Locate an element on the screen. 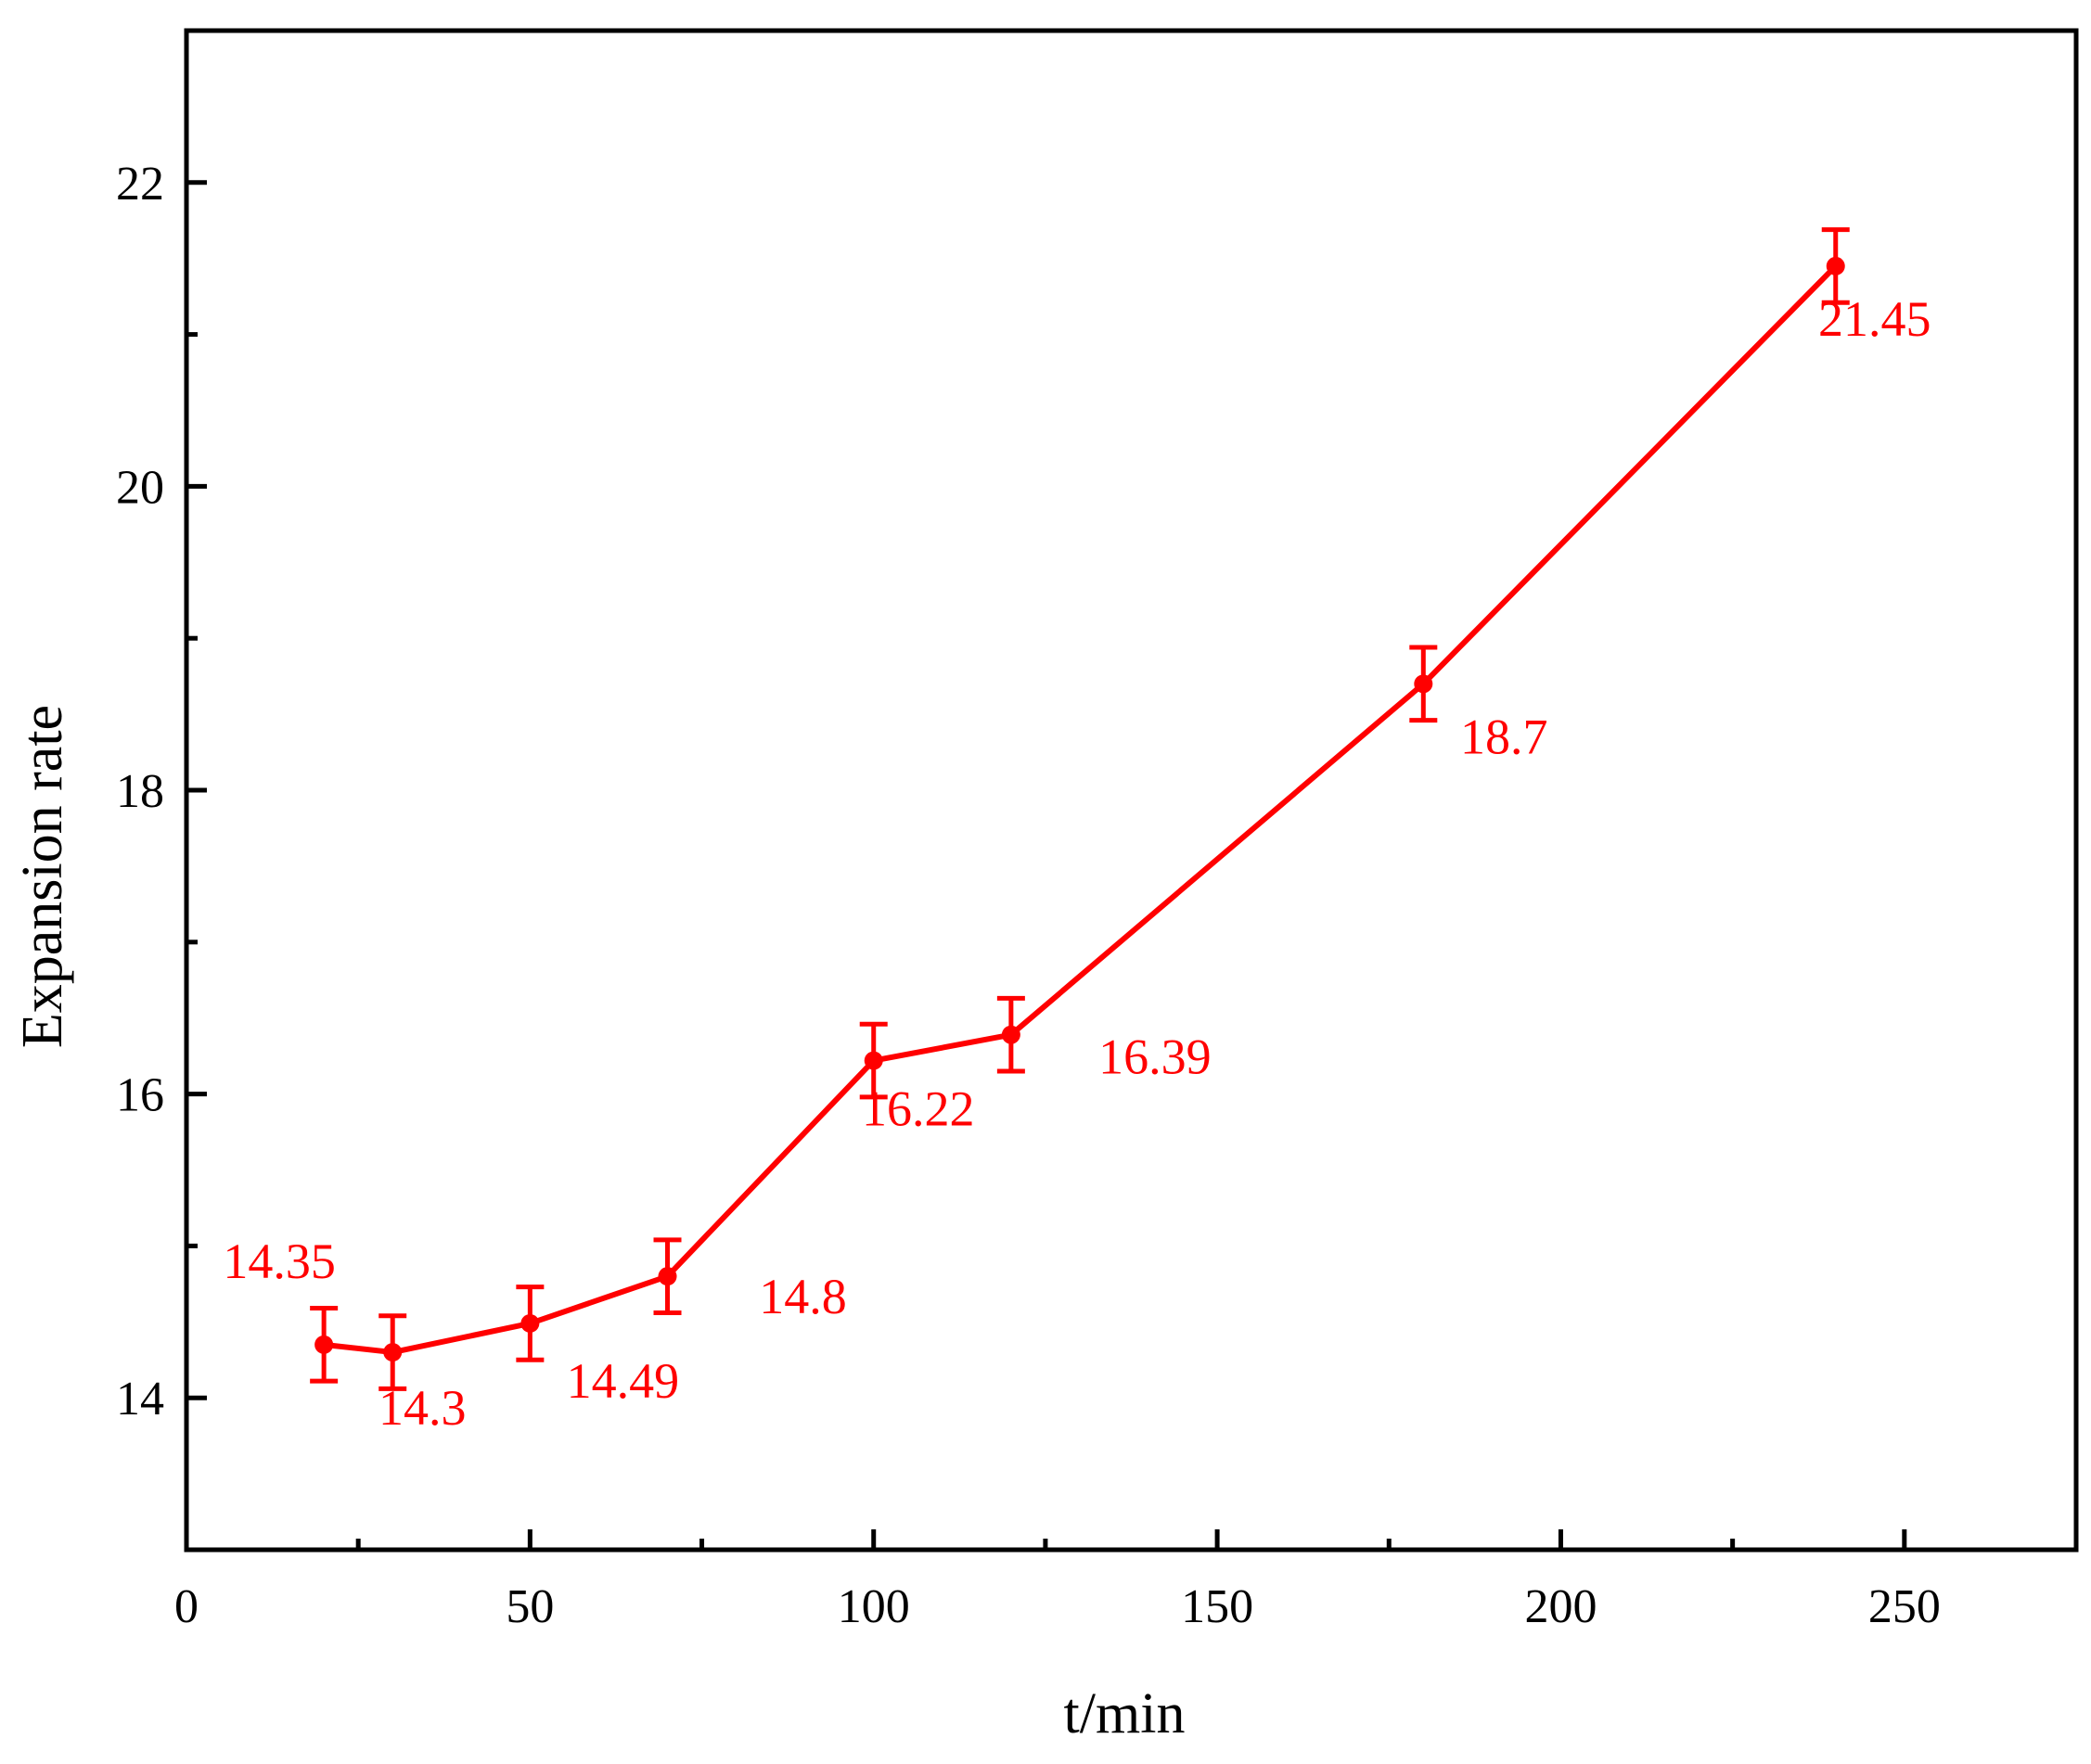 Image resolution: width=2091 pixels, height=1764 pixels. data-label: 18.7 is located at coordinates (1504, 736).